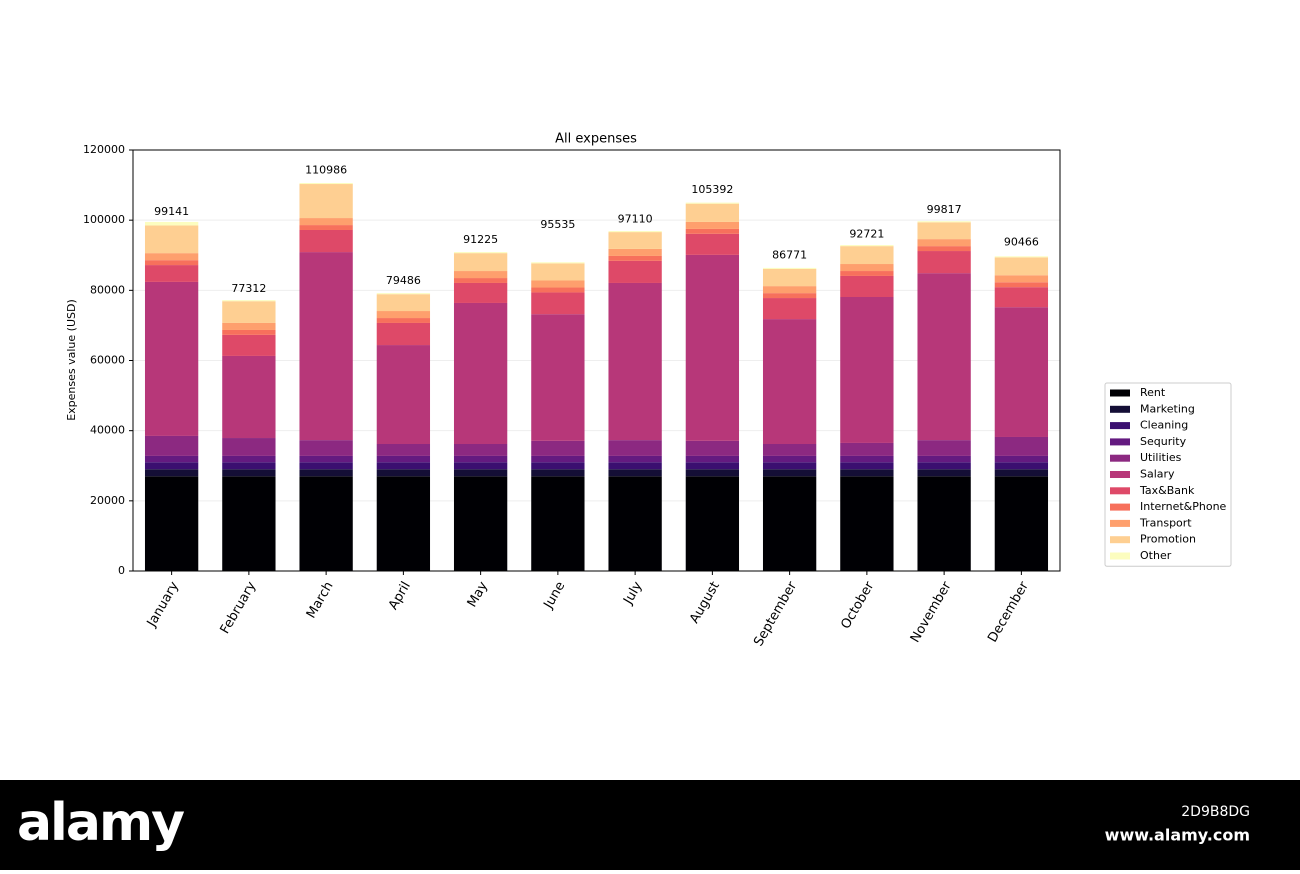  Describe the element at coordinates (163, 604) in the screenshot. I see `x-tick-label: January` at that location.